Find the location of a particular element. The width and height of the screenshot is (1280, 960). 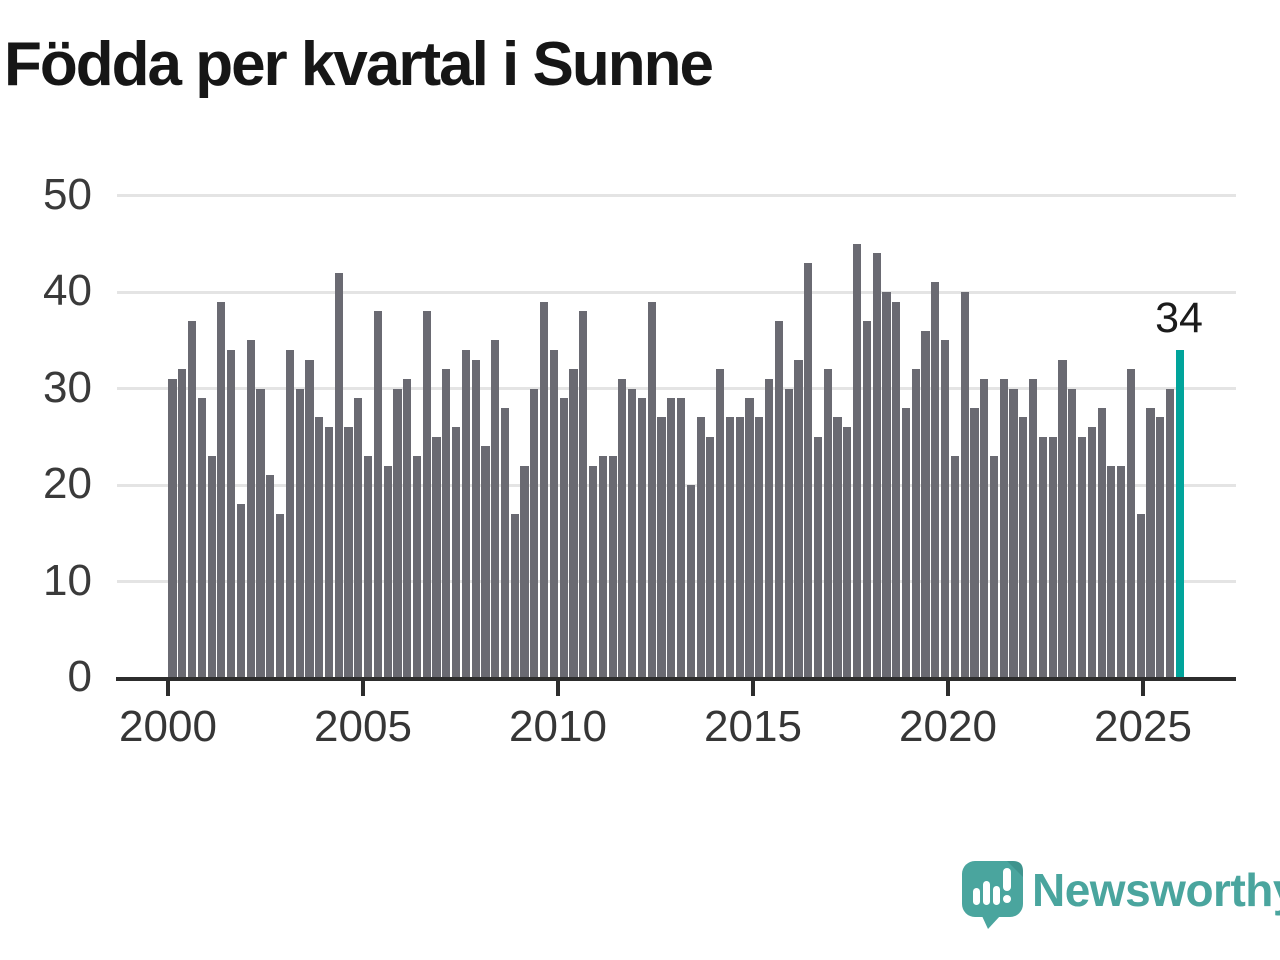

y-axis-tick-label: 40 is located at coordinates (67, 290).